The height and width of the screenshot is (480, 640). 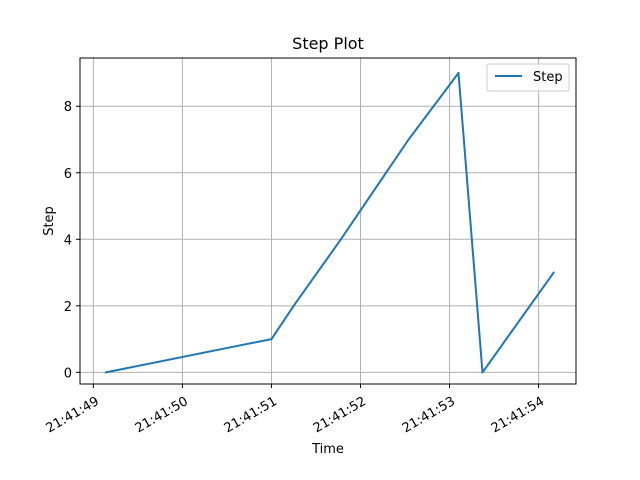 I want to click on legend-label: Step, so click(x=548, y=77).